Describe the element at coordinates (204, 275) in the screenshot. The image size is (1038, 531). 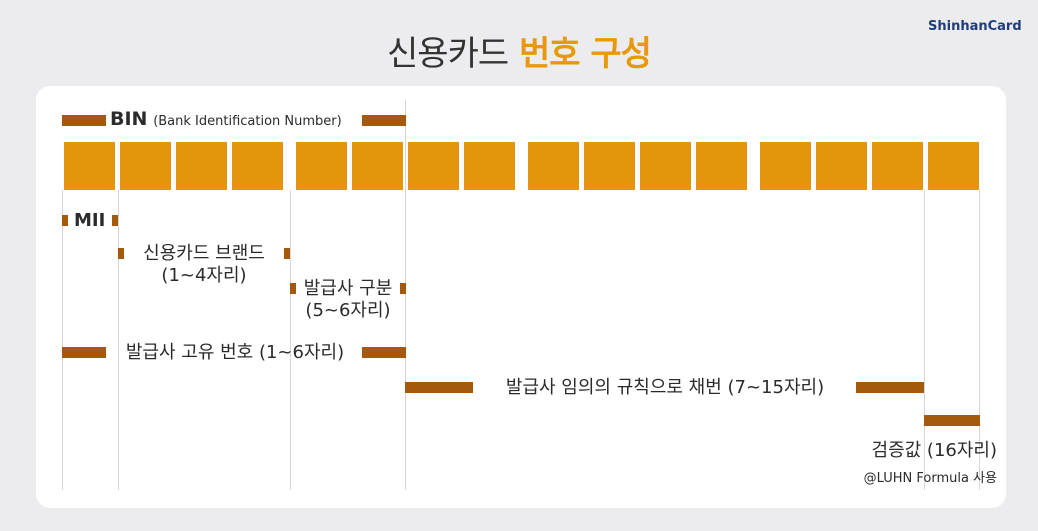
I see `brand-label-line2: (1~4자리)` at that location.